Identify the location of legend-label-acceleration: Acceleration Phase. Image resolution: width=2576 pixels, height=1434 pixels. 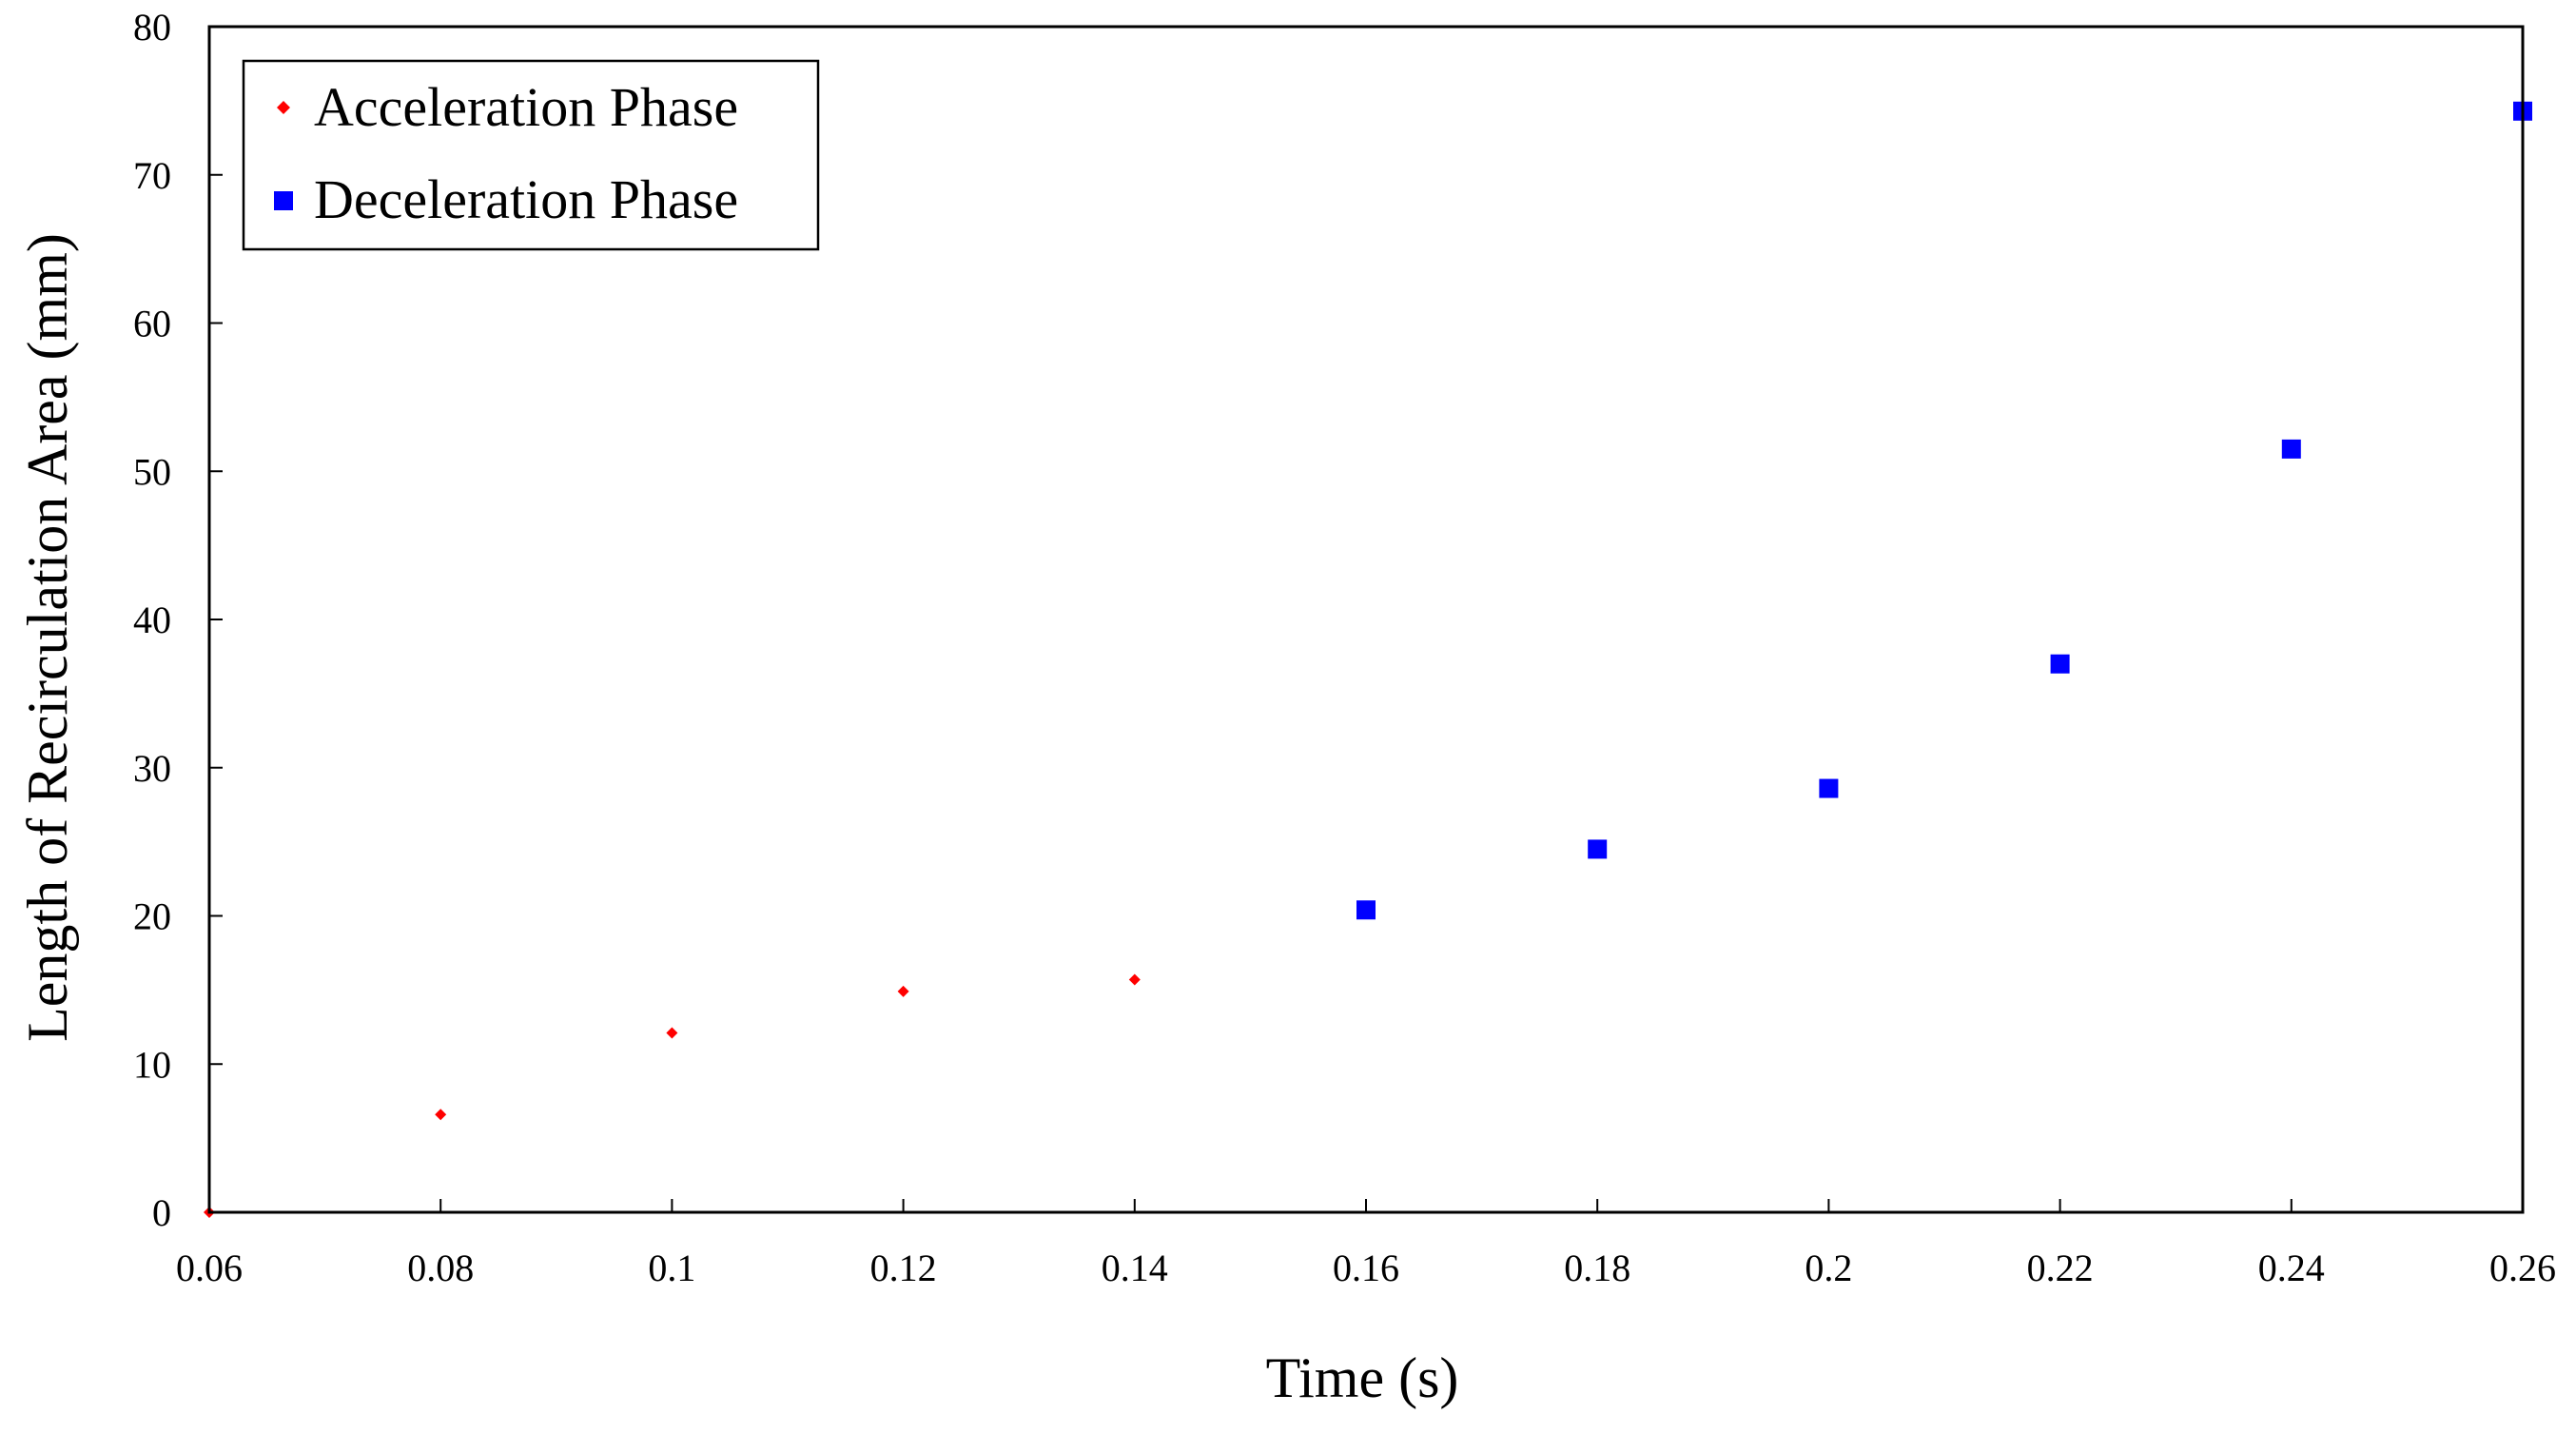
(526, 107).